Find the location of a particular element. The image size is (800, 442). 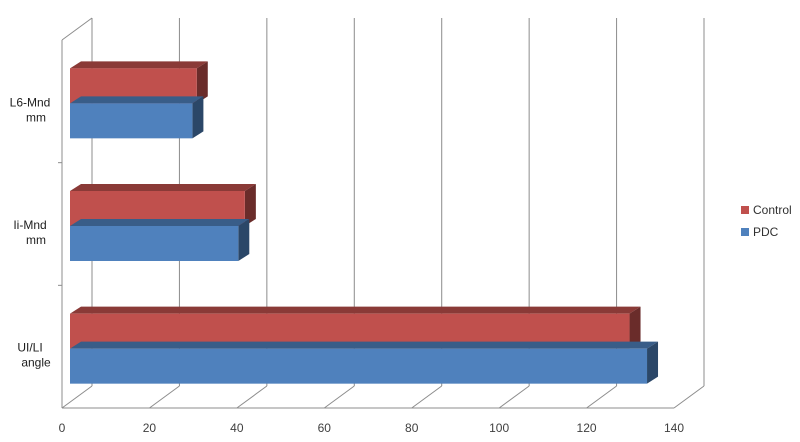

category-label-line: UI/LI is located at coordinates (29, 348).